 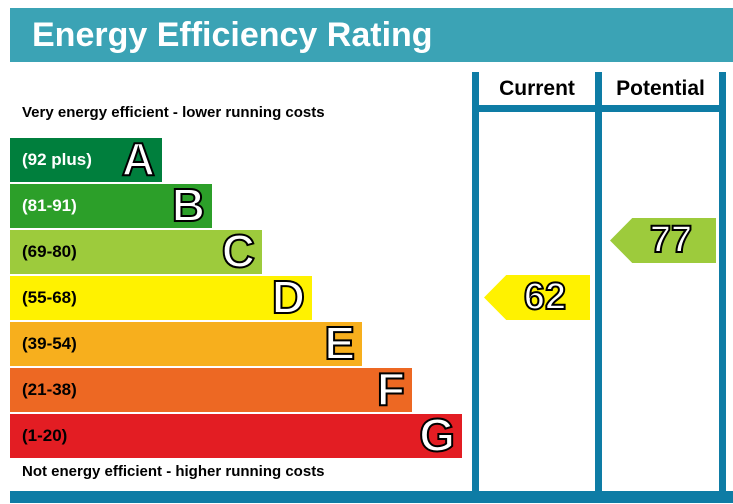 What do you see at coordinates (49, 205) in the screenshot?
I see `band-range-label-B: (81-91)` at bounding box center [49, 205].